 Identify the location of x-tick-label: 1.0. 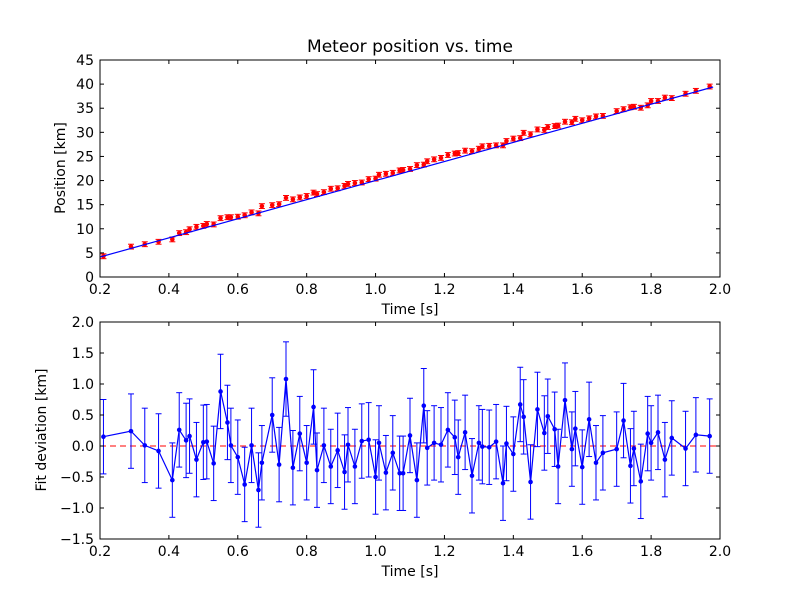
(375, 290).